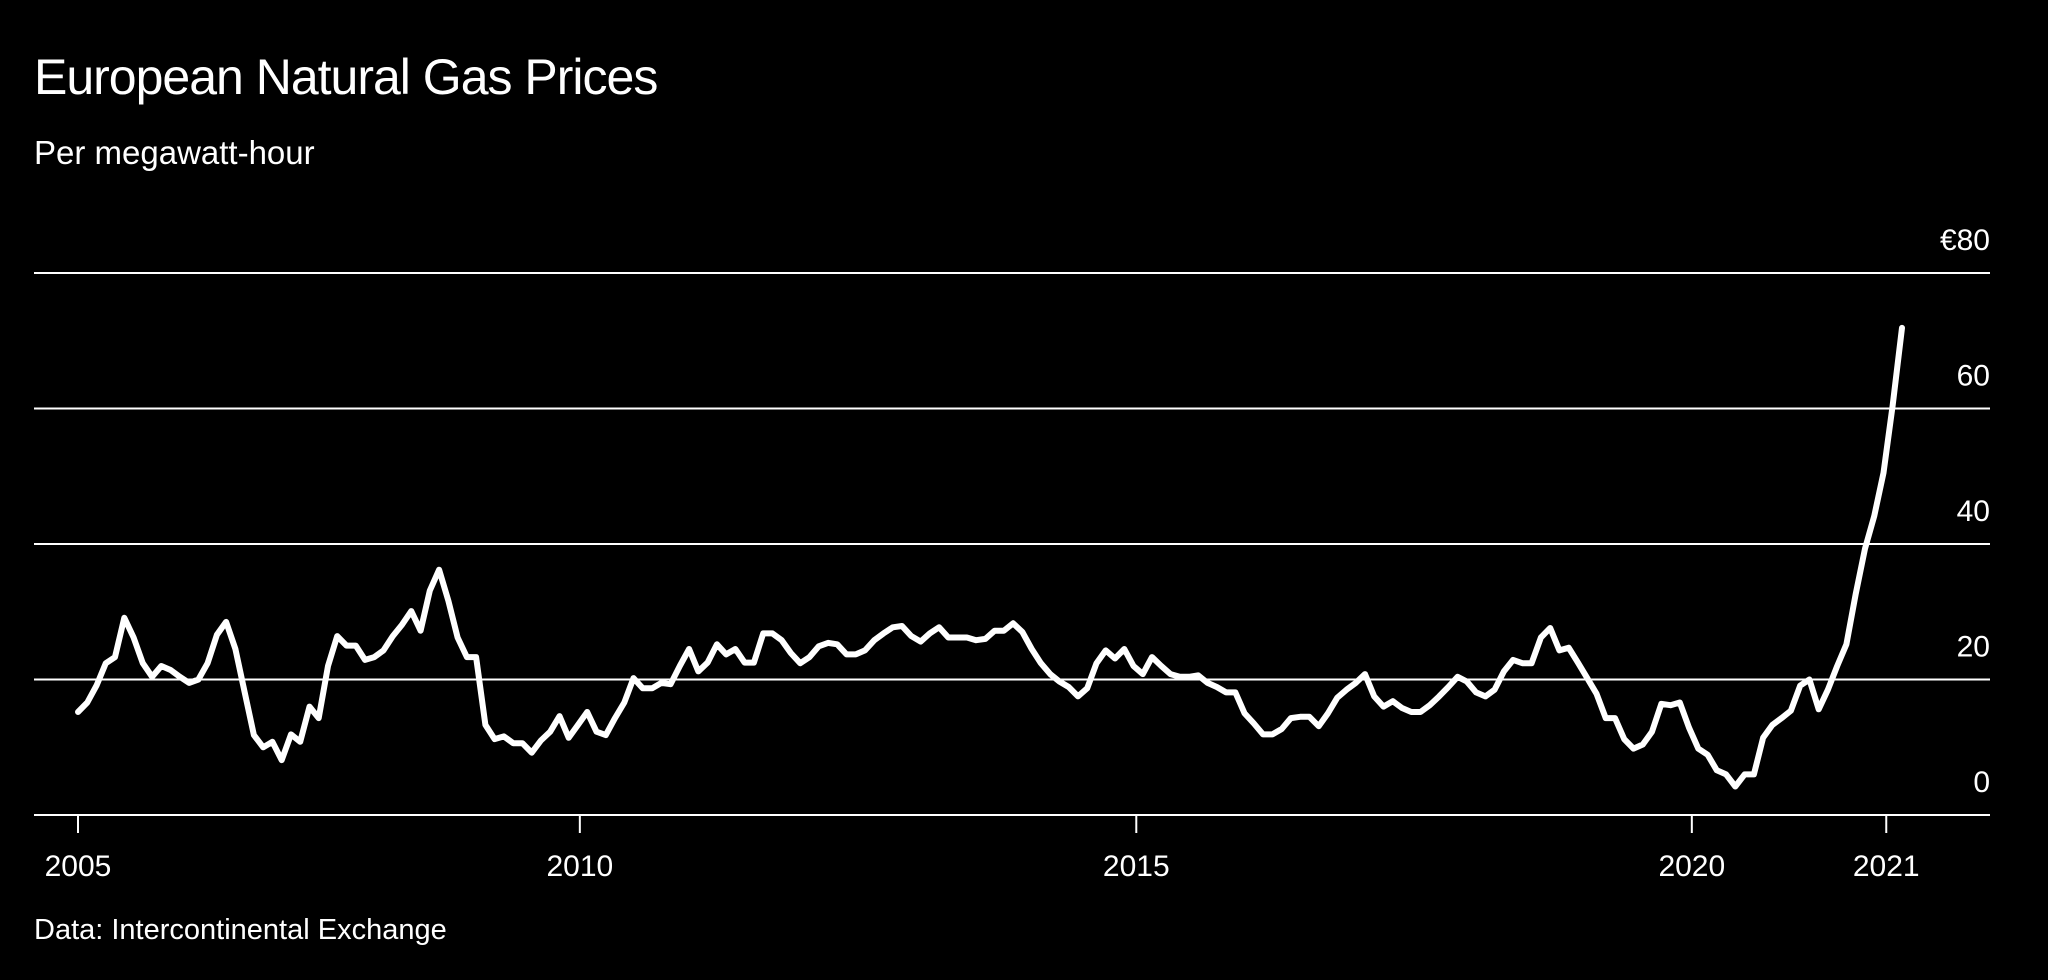  I want to click on y-tick-label: 0, so click(1981, 782).